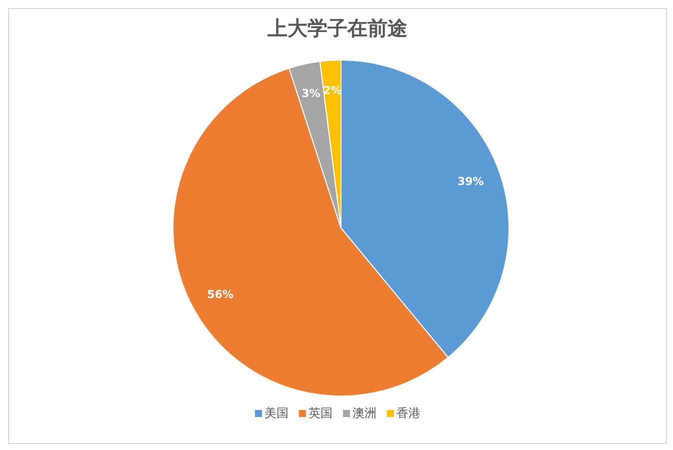 This screenshot has height=450, width=673. Describe the element at coordinates (311, 93) in the screenshot. I see `data-label: 3%` at that location.